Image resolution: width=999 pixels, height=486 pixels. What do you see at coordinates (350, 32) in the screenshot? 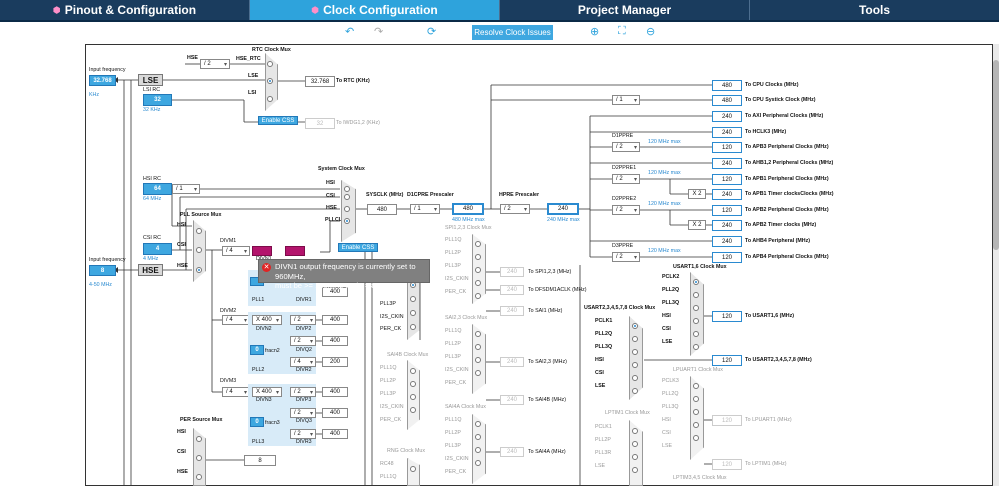
I see `undo-icon: ↶` at bounding box center [350, 32].